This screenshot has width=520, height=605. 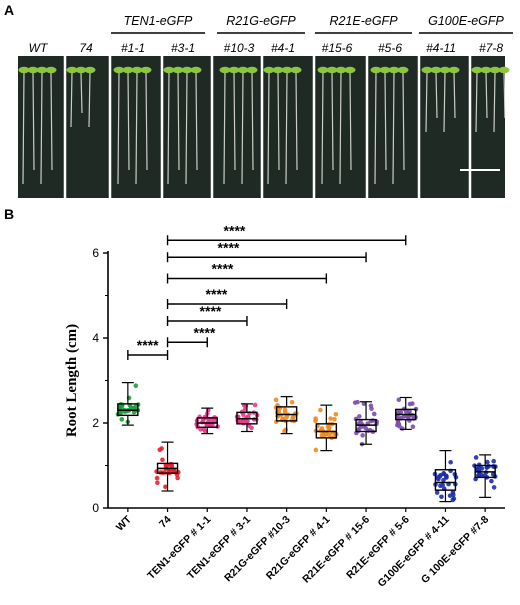 What do you see at coordinates (9, 214) in the screenshot?
I see `panel-b-letter: B` at bounding box center [9, 214].